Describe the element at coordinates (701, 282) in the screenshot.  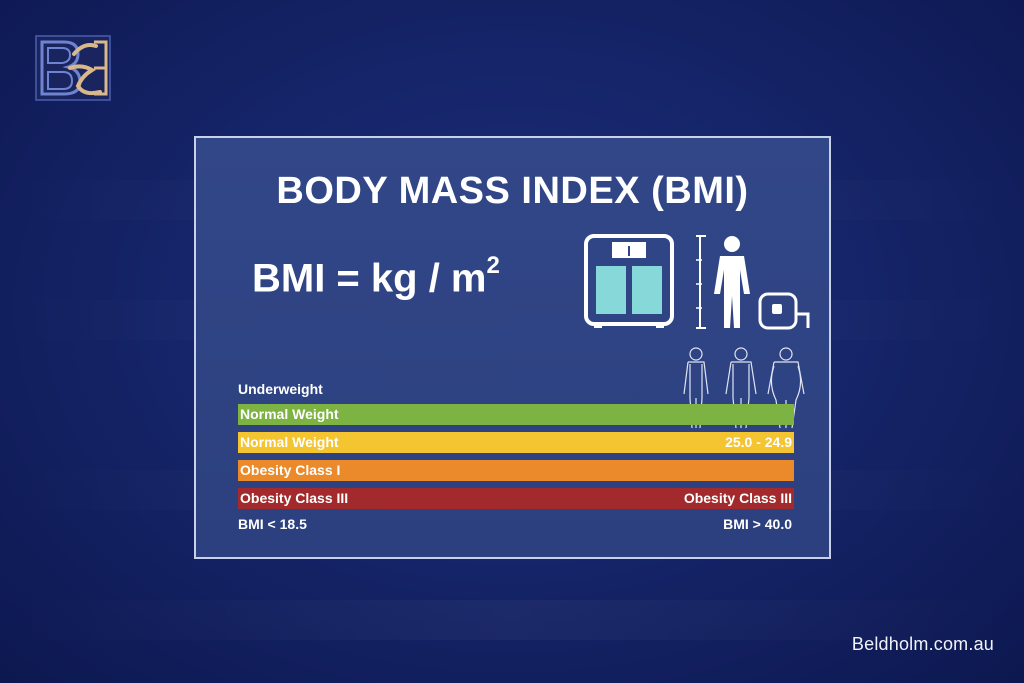
I see `height-measure-icon` at that location.